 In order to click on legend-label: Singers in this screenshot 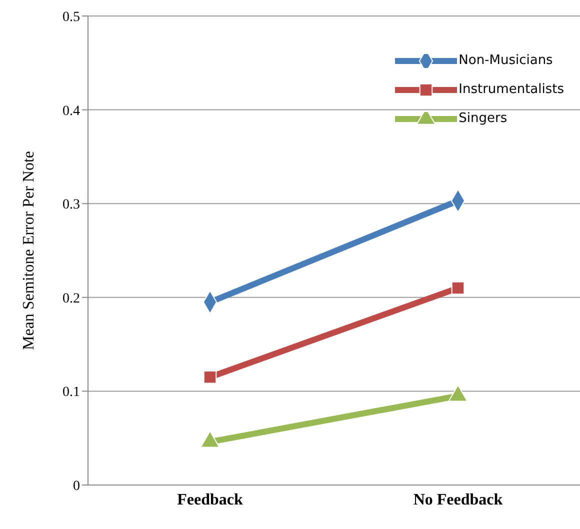, I will do `click(483, 118)`.